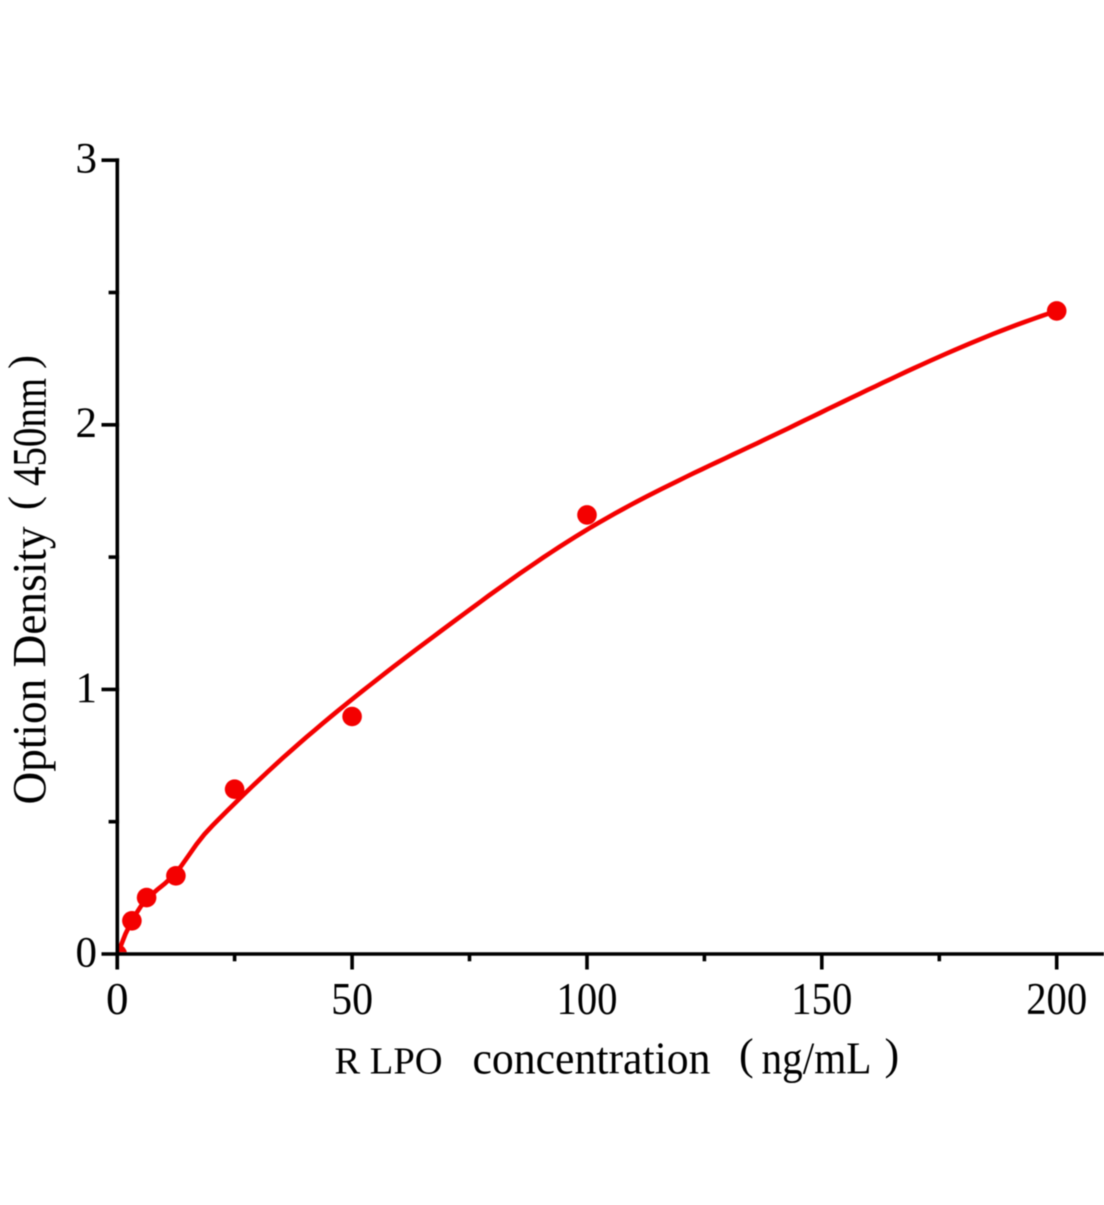 The image size is (1104, 1205). I want to click on svg-text: 50, so click(352, 999).